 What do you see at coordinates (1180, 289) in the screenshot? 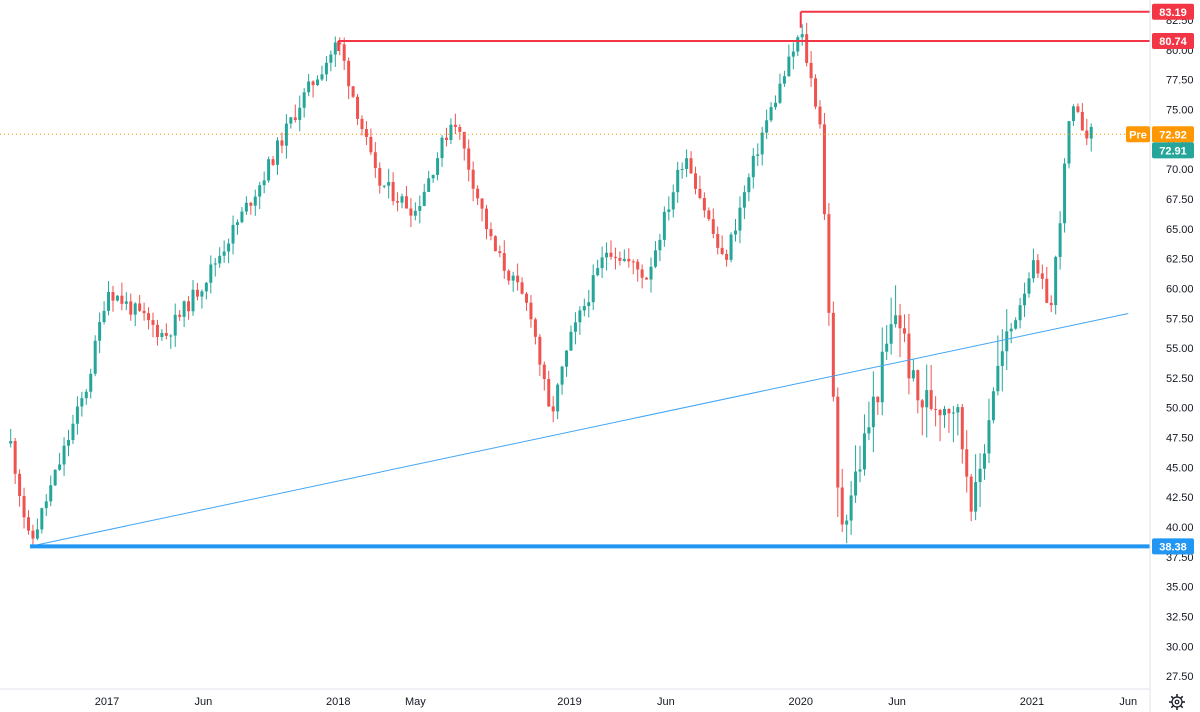
I see `price-tick-label: 60.00` at bounding box center [1180, 289].